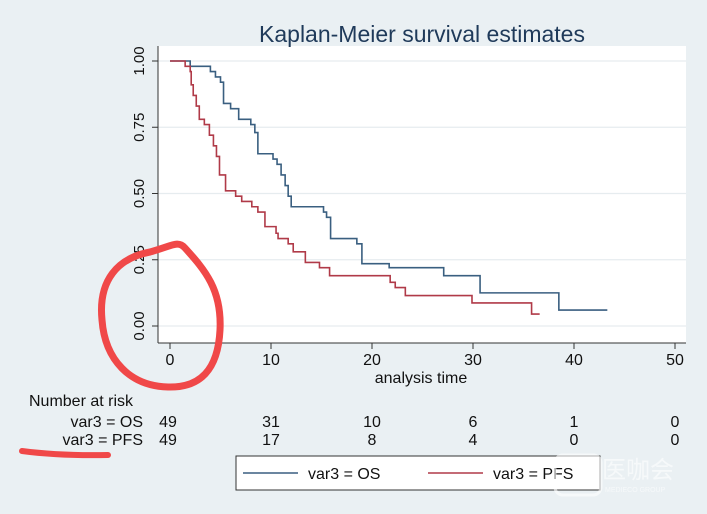 This screenshot has height=514, width=707. I want to click on legend-box, so click(418, 473).